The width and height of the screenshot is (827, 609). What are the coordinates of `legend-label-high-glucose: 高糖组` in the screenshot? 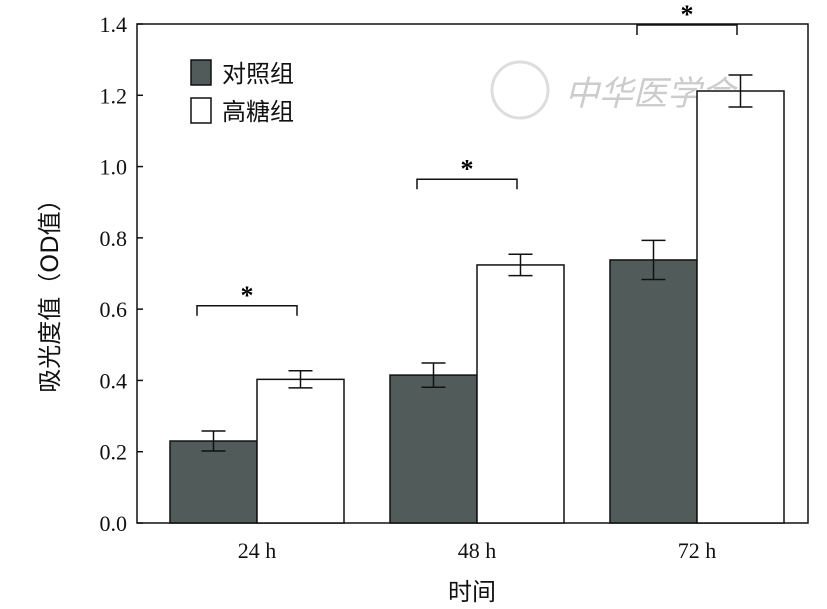 It's located at (258, 112).